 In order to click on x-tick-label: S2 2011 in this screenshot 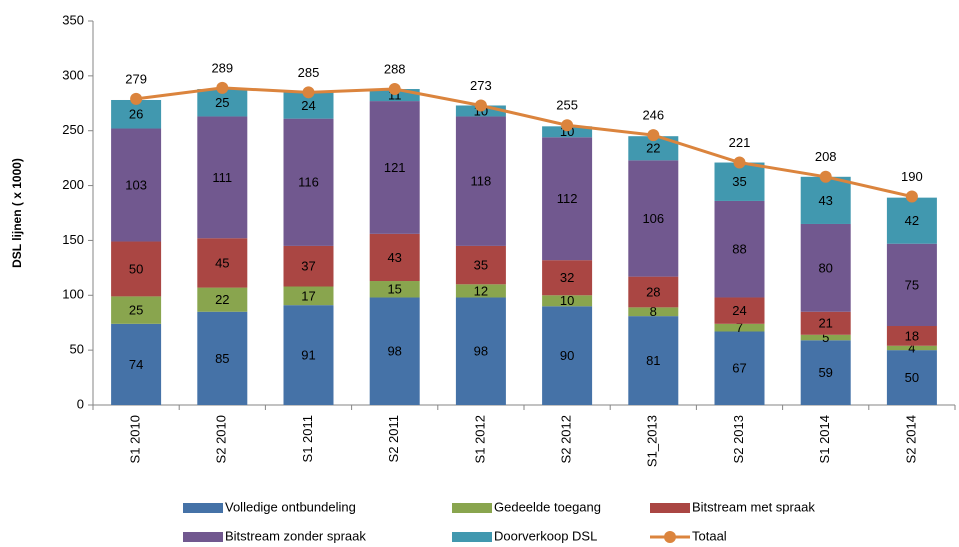, I will do `click(393, 438)`.